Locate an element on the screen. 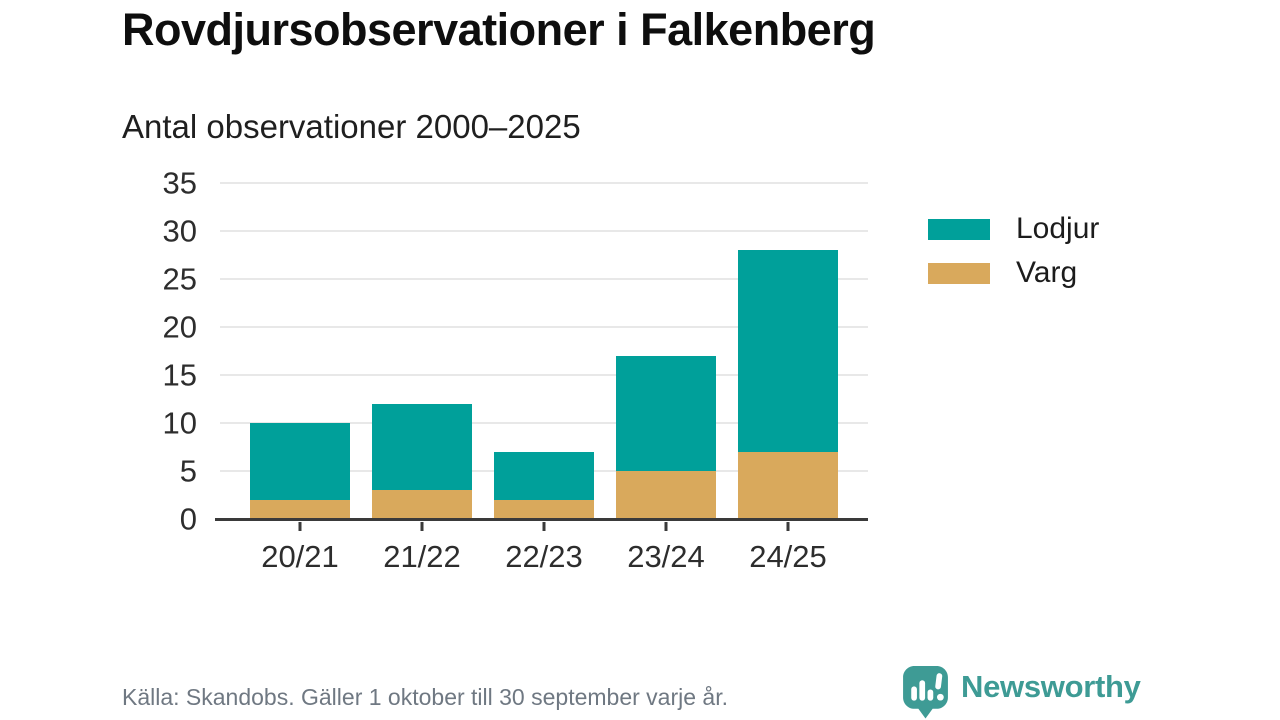 This screenshot has height=720, width=1280. y-tick-label: 10 is located at coordinates (179, 423).